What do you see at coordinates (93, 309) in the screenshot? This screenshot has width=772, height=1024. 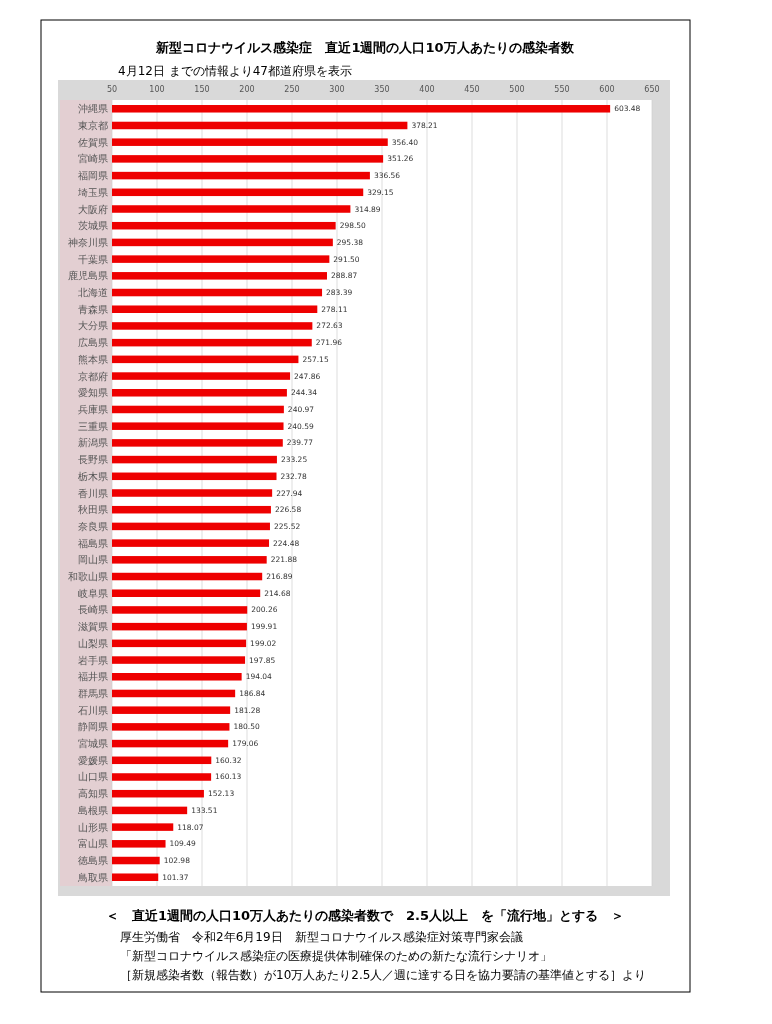 I see `y-tick-label: 青森県` at bounding box center [93, 309].